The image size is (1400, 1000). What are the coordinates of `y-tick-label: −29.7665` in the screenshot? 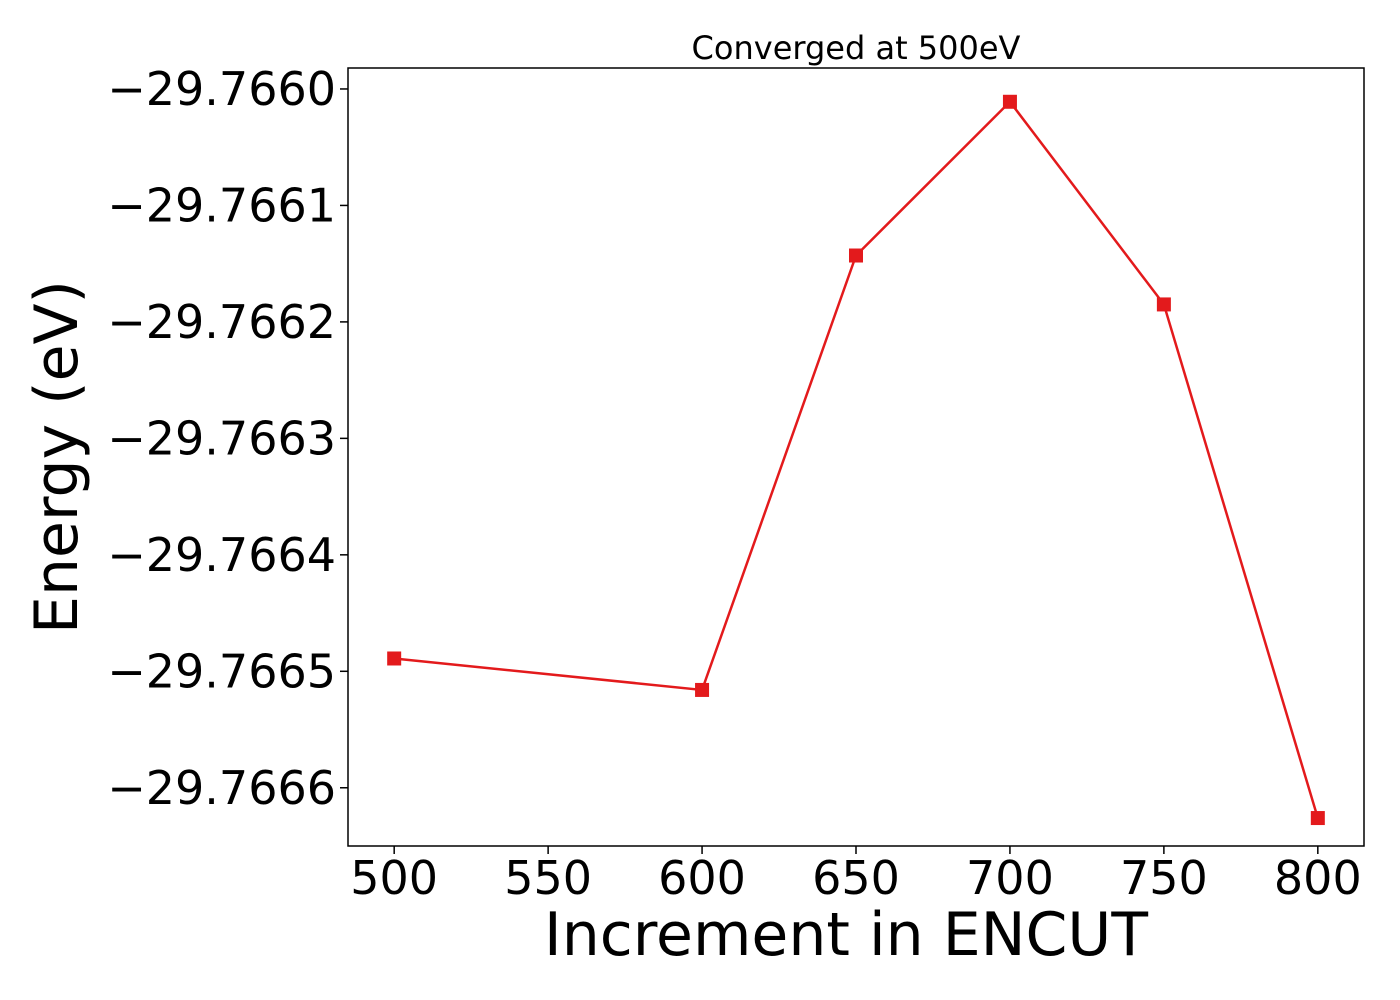 It's located at (221, 671).